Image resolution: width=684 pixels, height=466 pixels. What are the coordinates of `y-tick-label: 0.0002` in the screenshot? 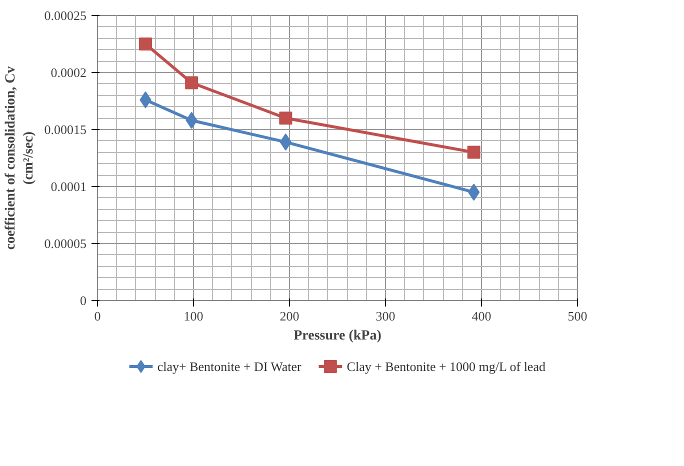 It's located at (68, 72).